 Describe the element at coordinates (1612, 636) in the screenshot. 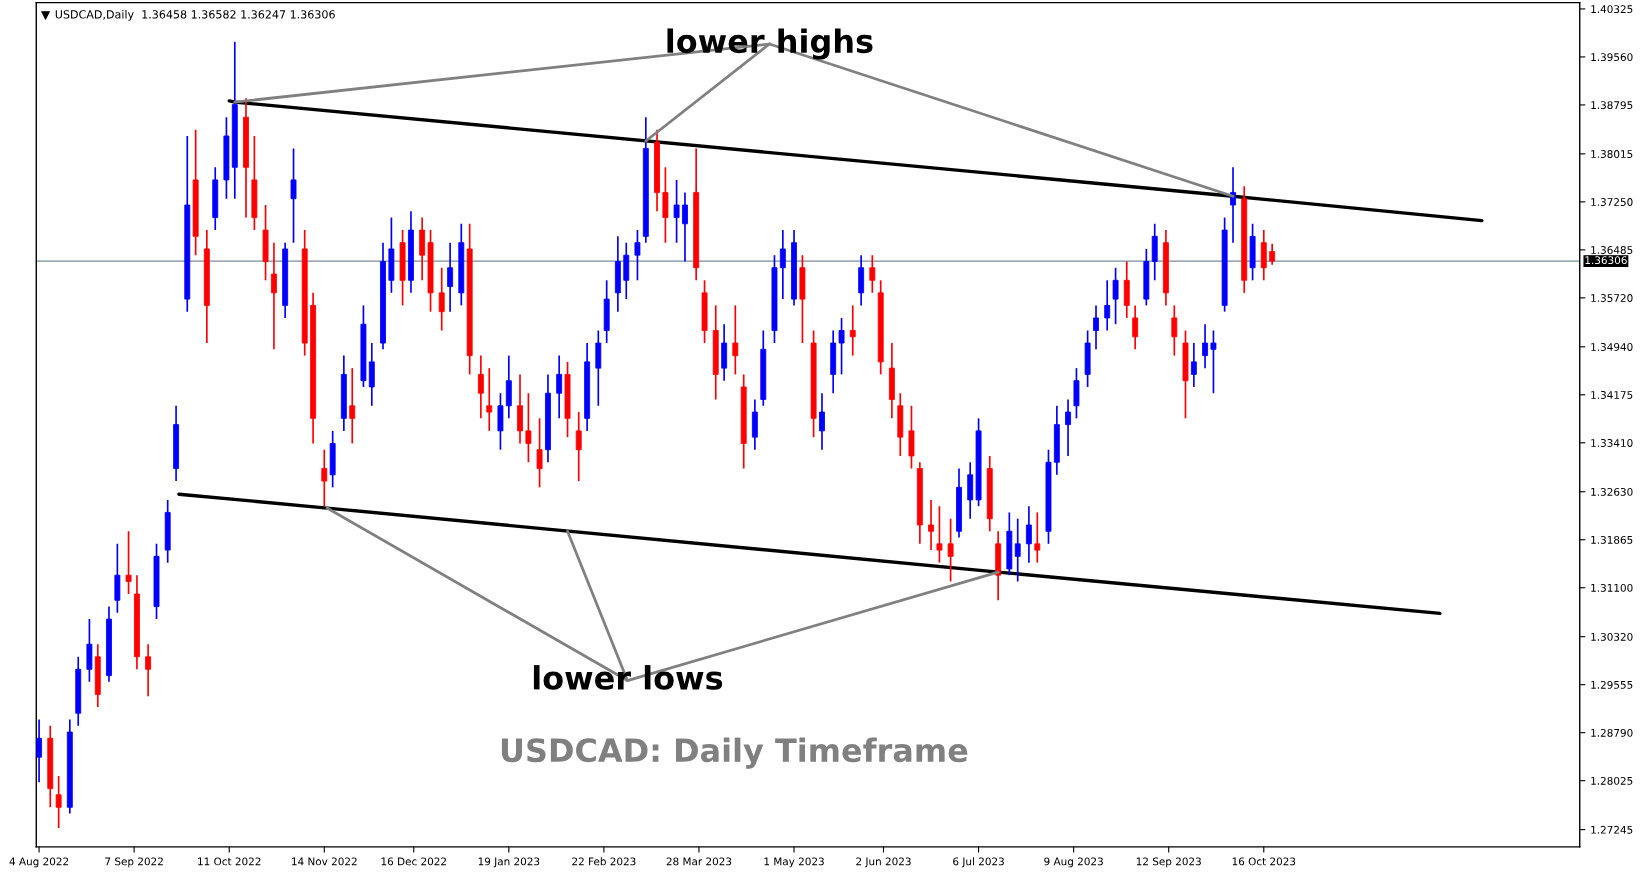

I see `y-tick-label: 1.30320` at that location.